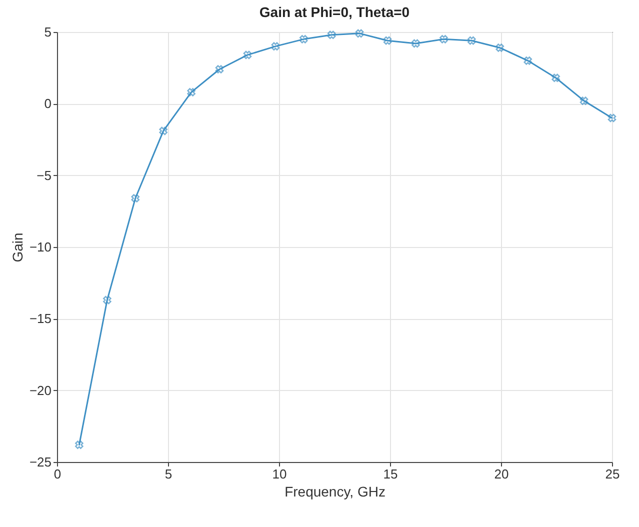 The image size is (639, 527). What do you see at coordinates (612, 474) in the screenshot?
I see `x-tick-label: 25` at bounding box center [612, 474].